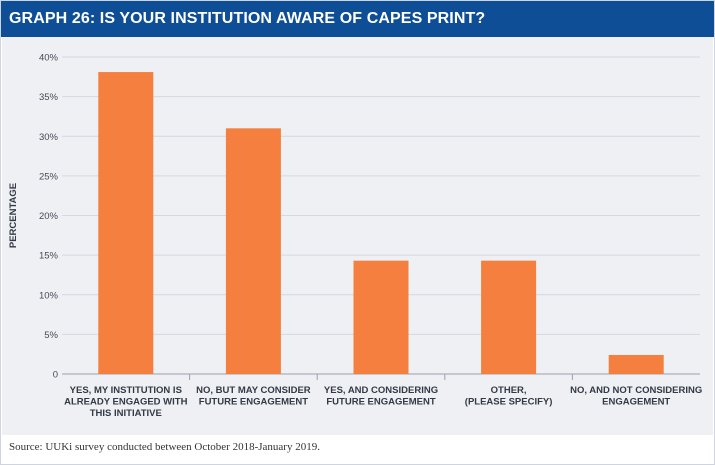 The image size is (715, 465). I want to click on category-label: OTHER, (PLEASE SPECIFY), so click(509, 396).